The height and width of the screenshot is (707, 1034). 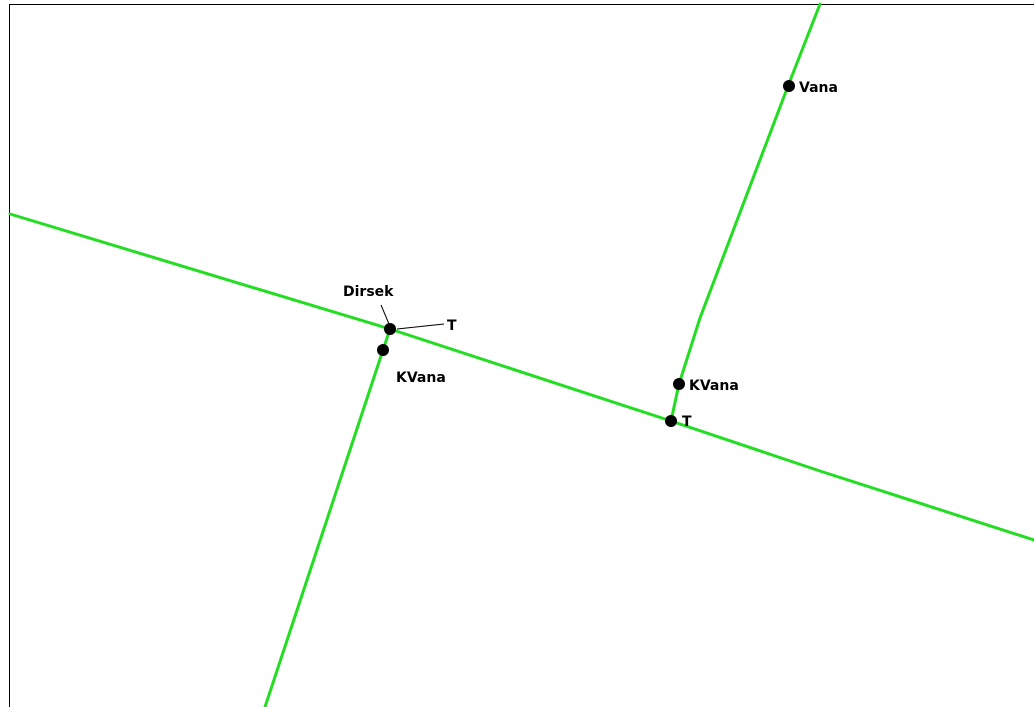 I want to click on node-label: Vana, so click(x=818, y=88).